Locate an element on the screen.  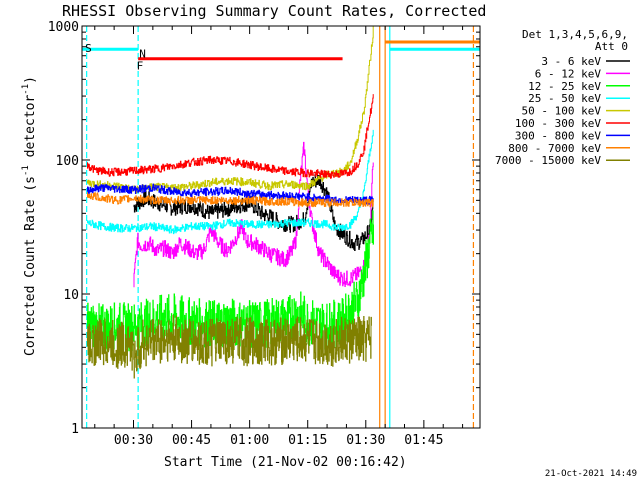
x-axis-label: Start Time (21-Nov-02 00:16:42) is located at coordinates (285, 462).